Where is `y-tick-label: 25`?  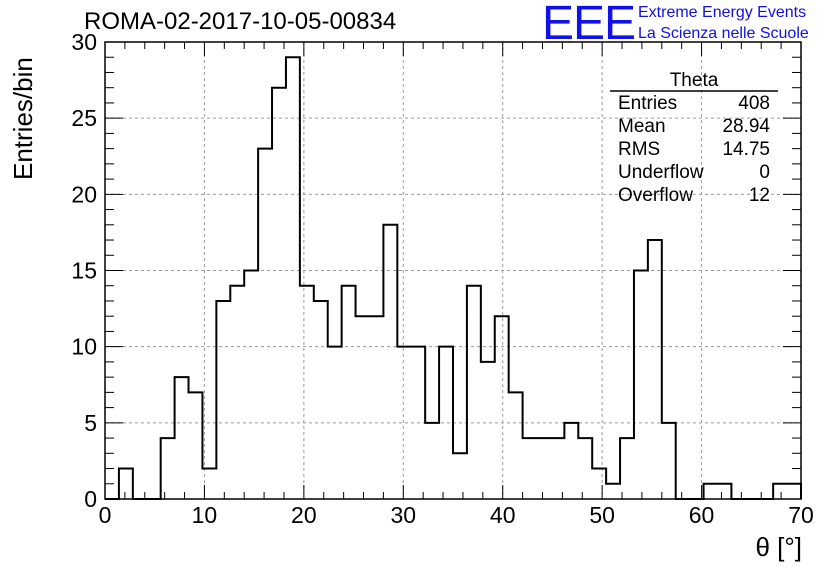 y-tick-label: 25 is located at coordinates (84, 118).